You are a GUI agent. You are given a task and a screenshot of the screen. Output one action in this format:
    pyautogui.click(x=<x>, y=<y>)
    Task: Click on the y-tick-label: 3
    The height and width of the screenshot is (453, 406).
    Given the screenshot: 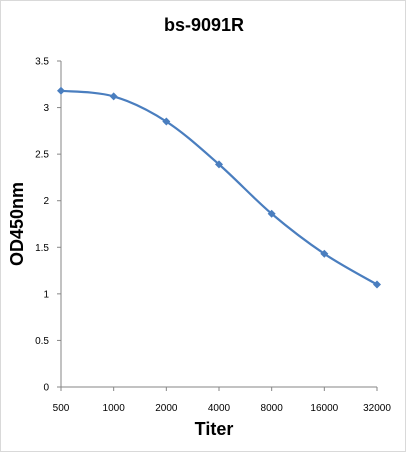 What is the action you would take?
    pyautogui.click(x=46, y=108)
    